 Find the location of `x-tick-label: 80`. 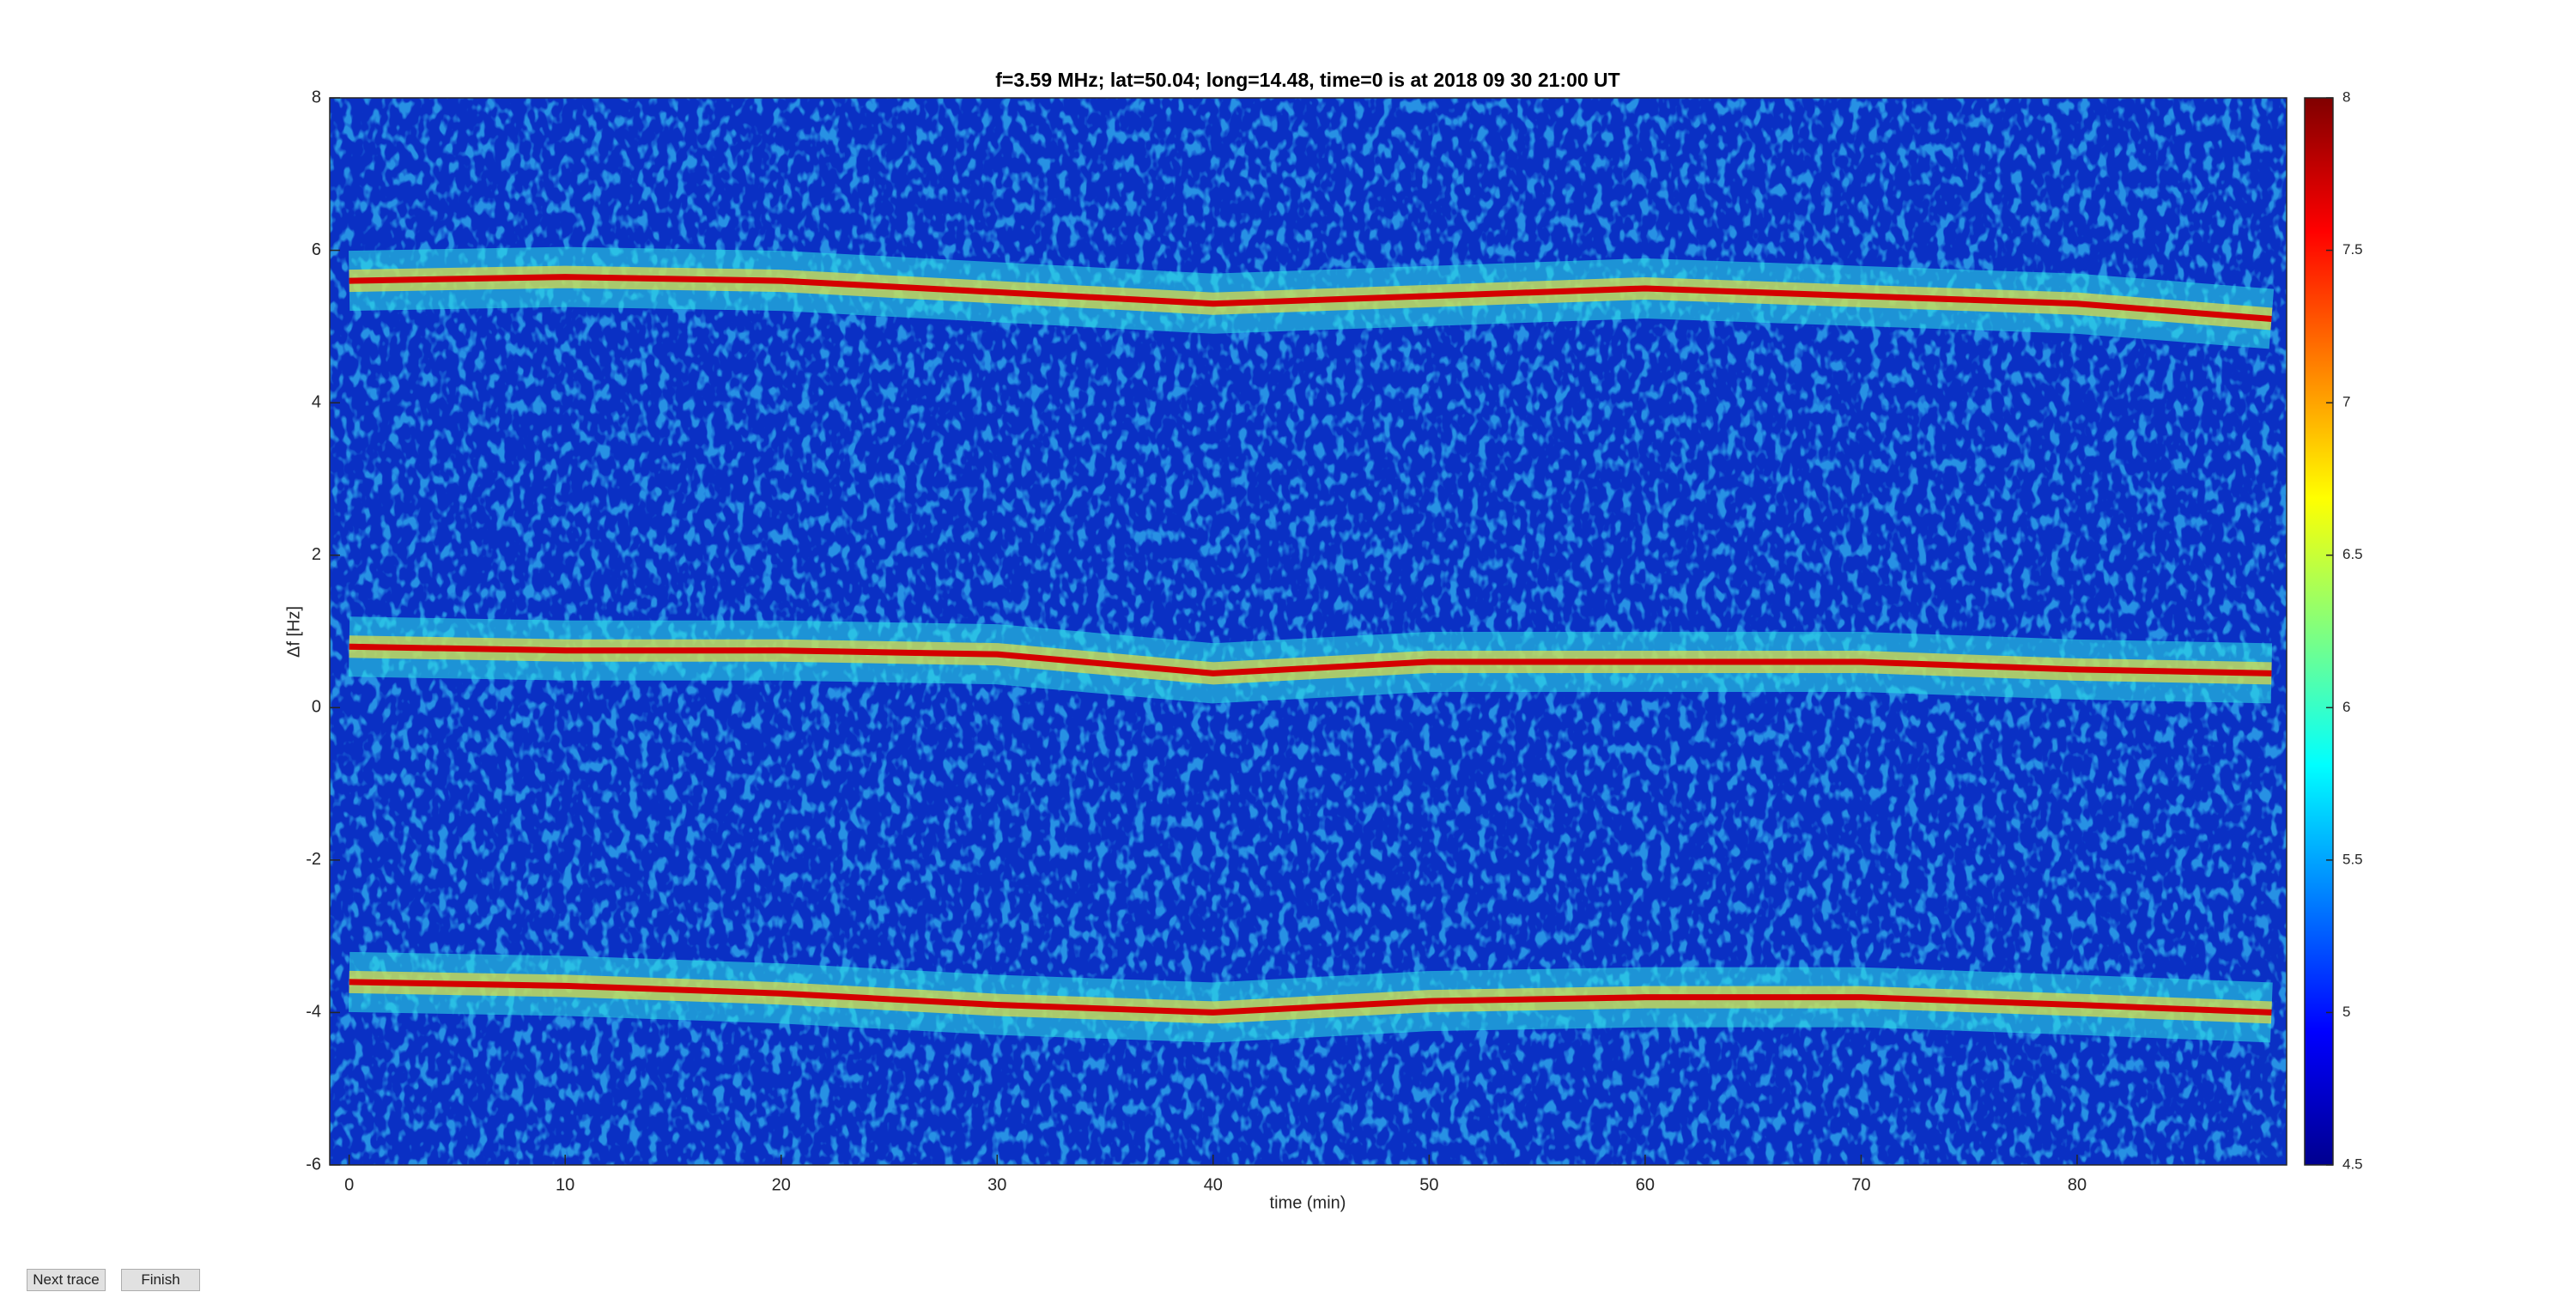

x-tick-label: 80 is located at coordinates (2077, 1184).